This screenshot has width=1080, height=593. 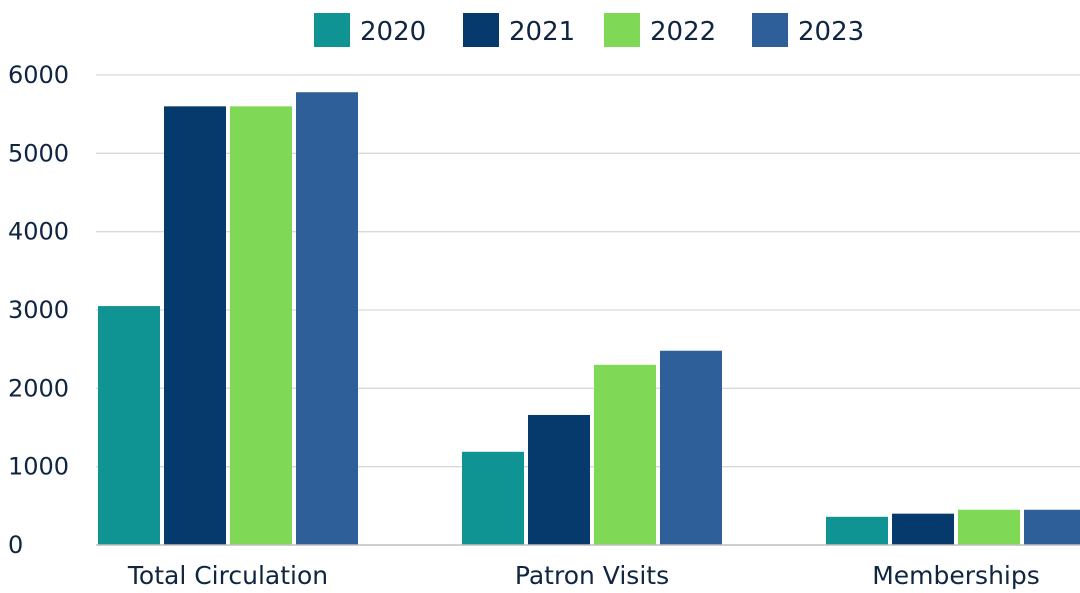 I want to click on category-label: Patron Visits, so click(x=592, y=575).